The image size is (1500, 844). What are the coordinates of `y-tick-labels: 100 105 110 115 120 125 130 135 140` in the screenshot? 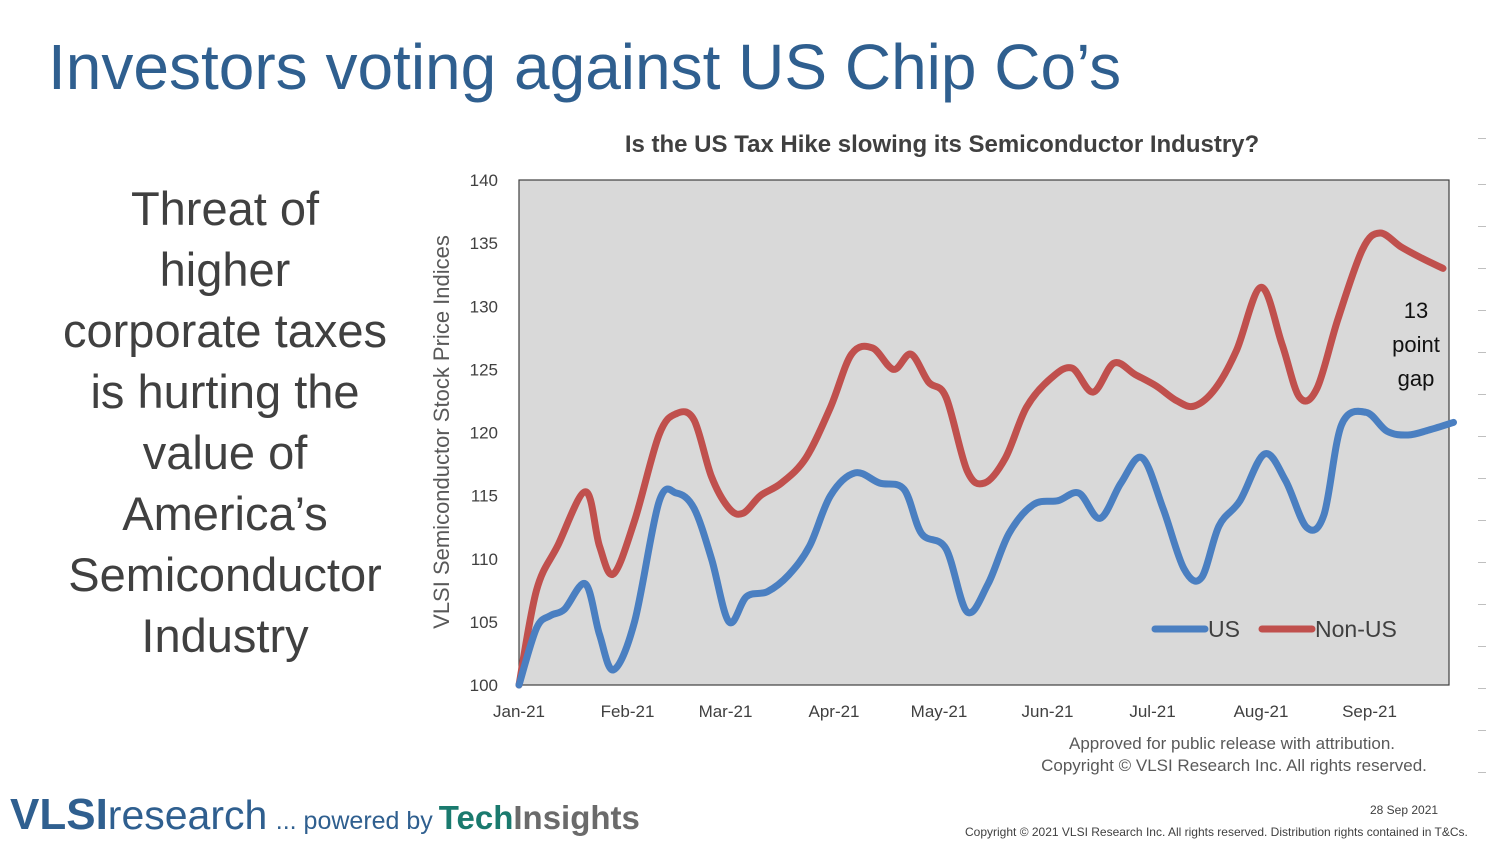 It's located at (484, 433).